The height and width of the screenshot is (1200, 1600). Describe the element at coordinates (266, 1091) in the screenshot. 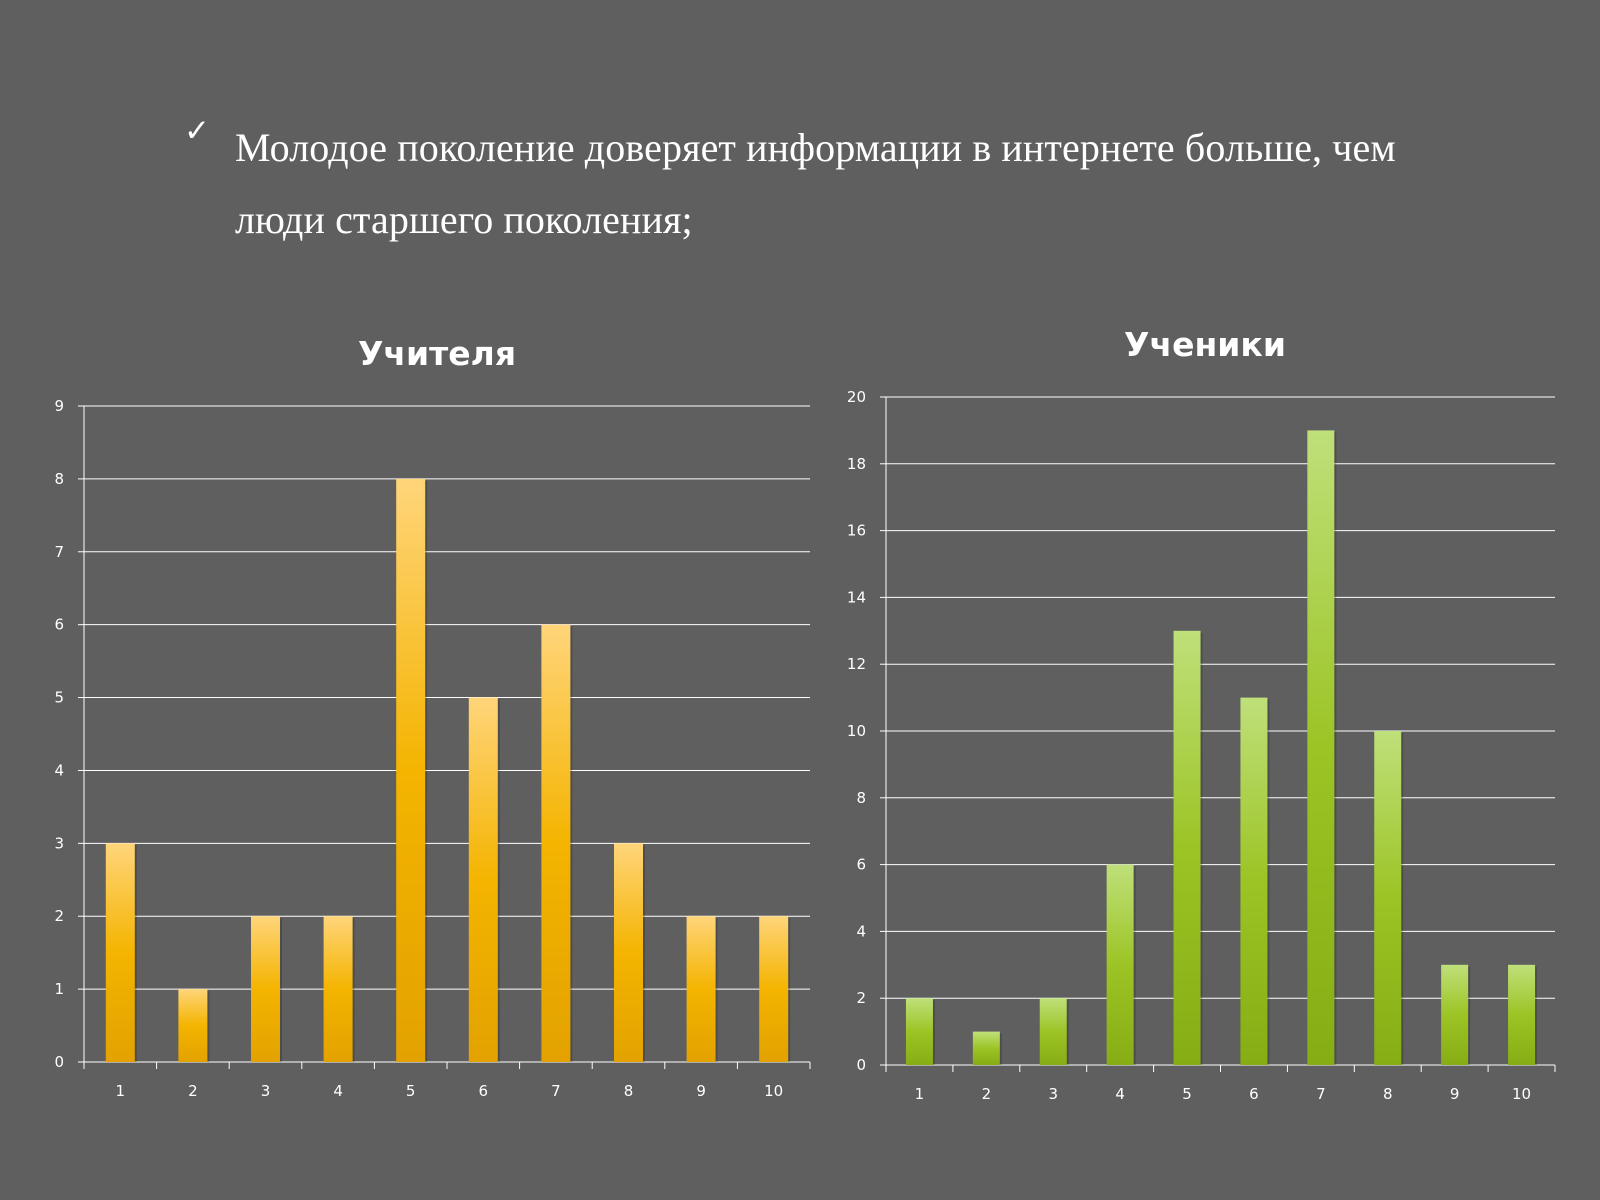

I see `teachers-x-tick-label: 3` at that location.